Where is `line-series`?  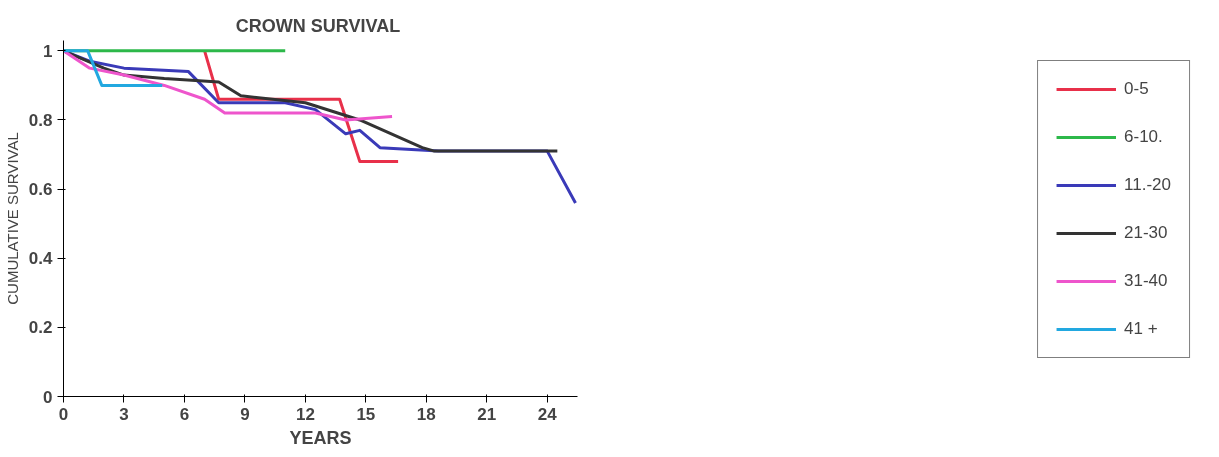 line-series is located at coordinates (228, 85).